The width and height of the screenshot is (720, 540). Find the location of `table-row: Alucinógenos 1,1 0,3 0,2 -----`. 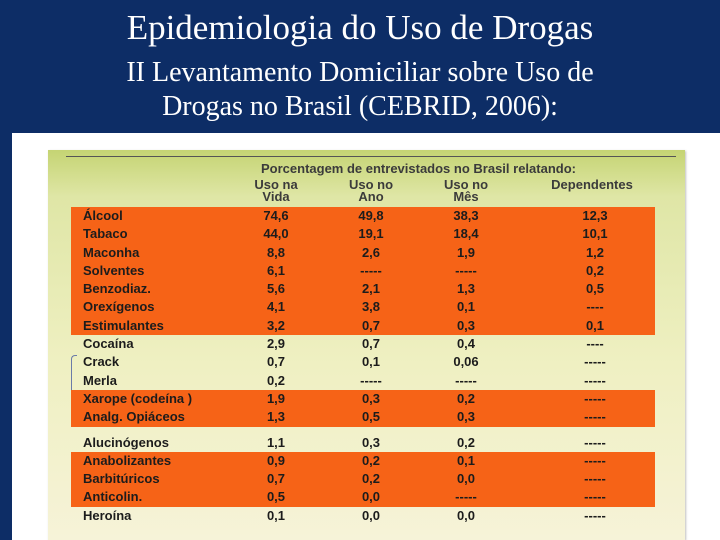

table-row: Alucinógenos 1,1 0,3 0,2 ----- is located at coordinates (363, 443).